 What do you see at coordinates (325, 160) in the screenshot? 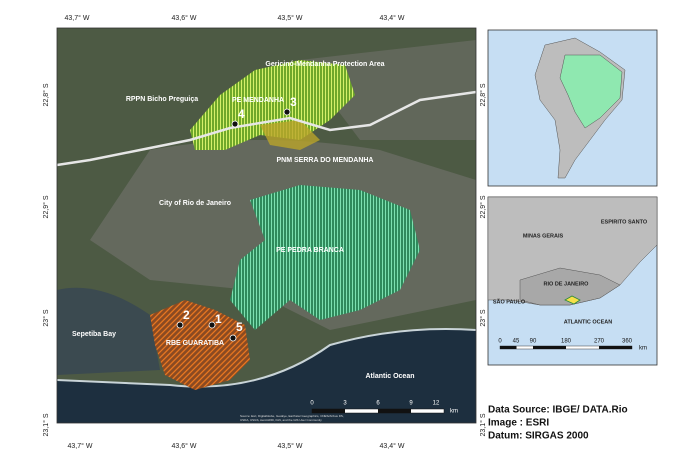
I see `area-label: PNM SERRA DO MENDANHA` at bounding box center [325, 160].